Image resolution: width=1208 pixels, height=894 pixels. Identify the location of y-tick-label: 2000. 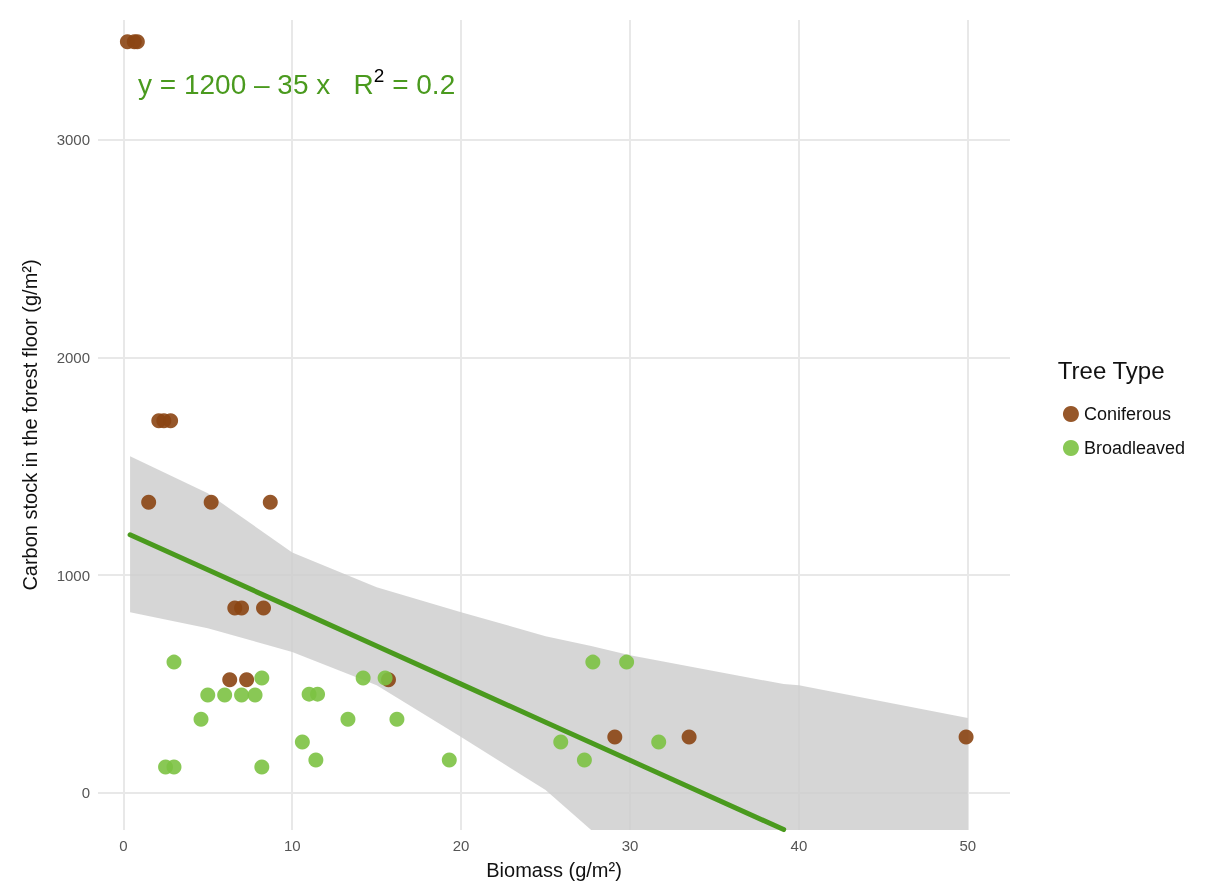
(73, 357).